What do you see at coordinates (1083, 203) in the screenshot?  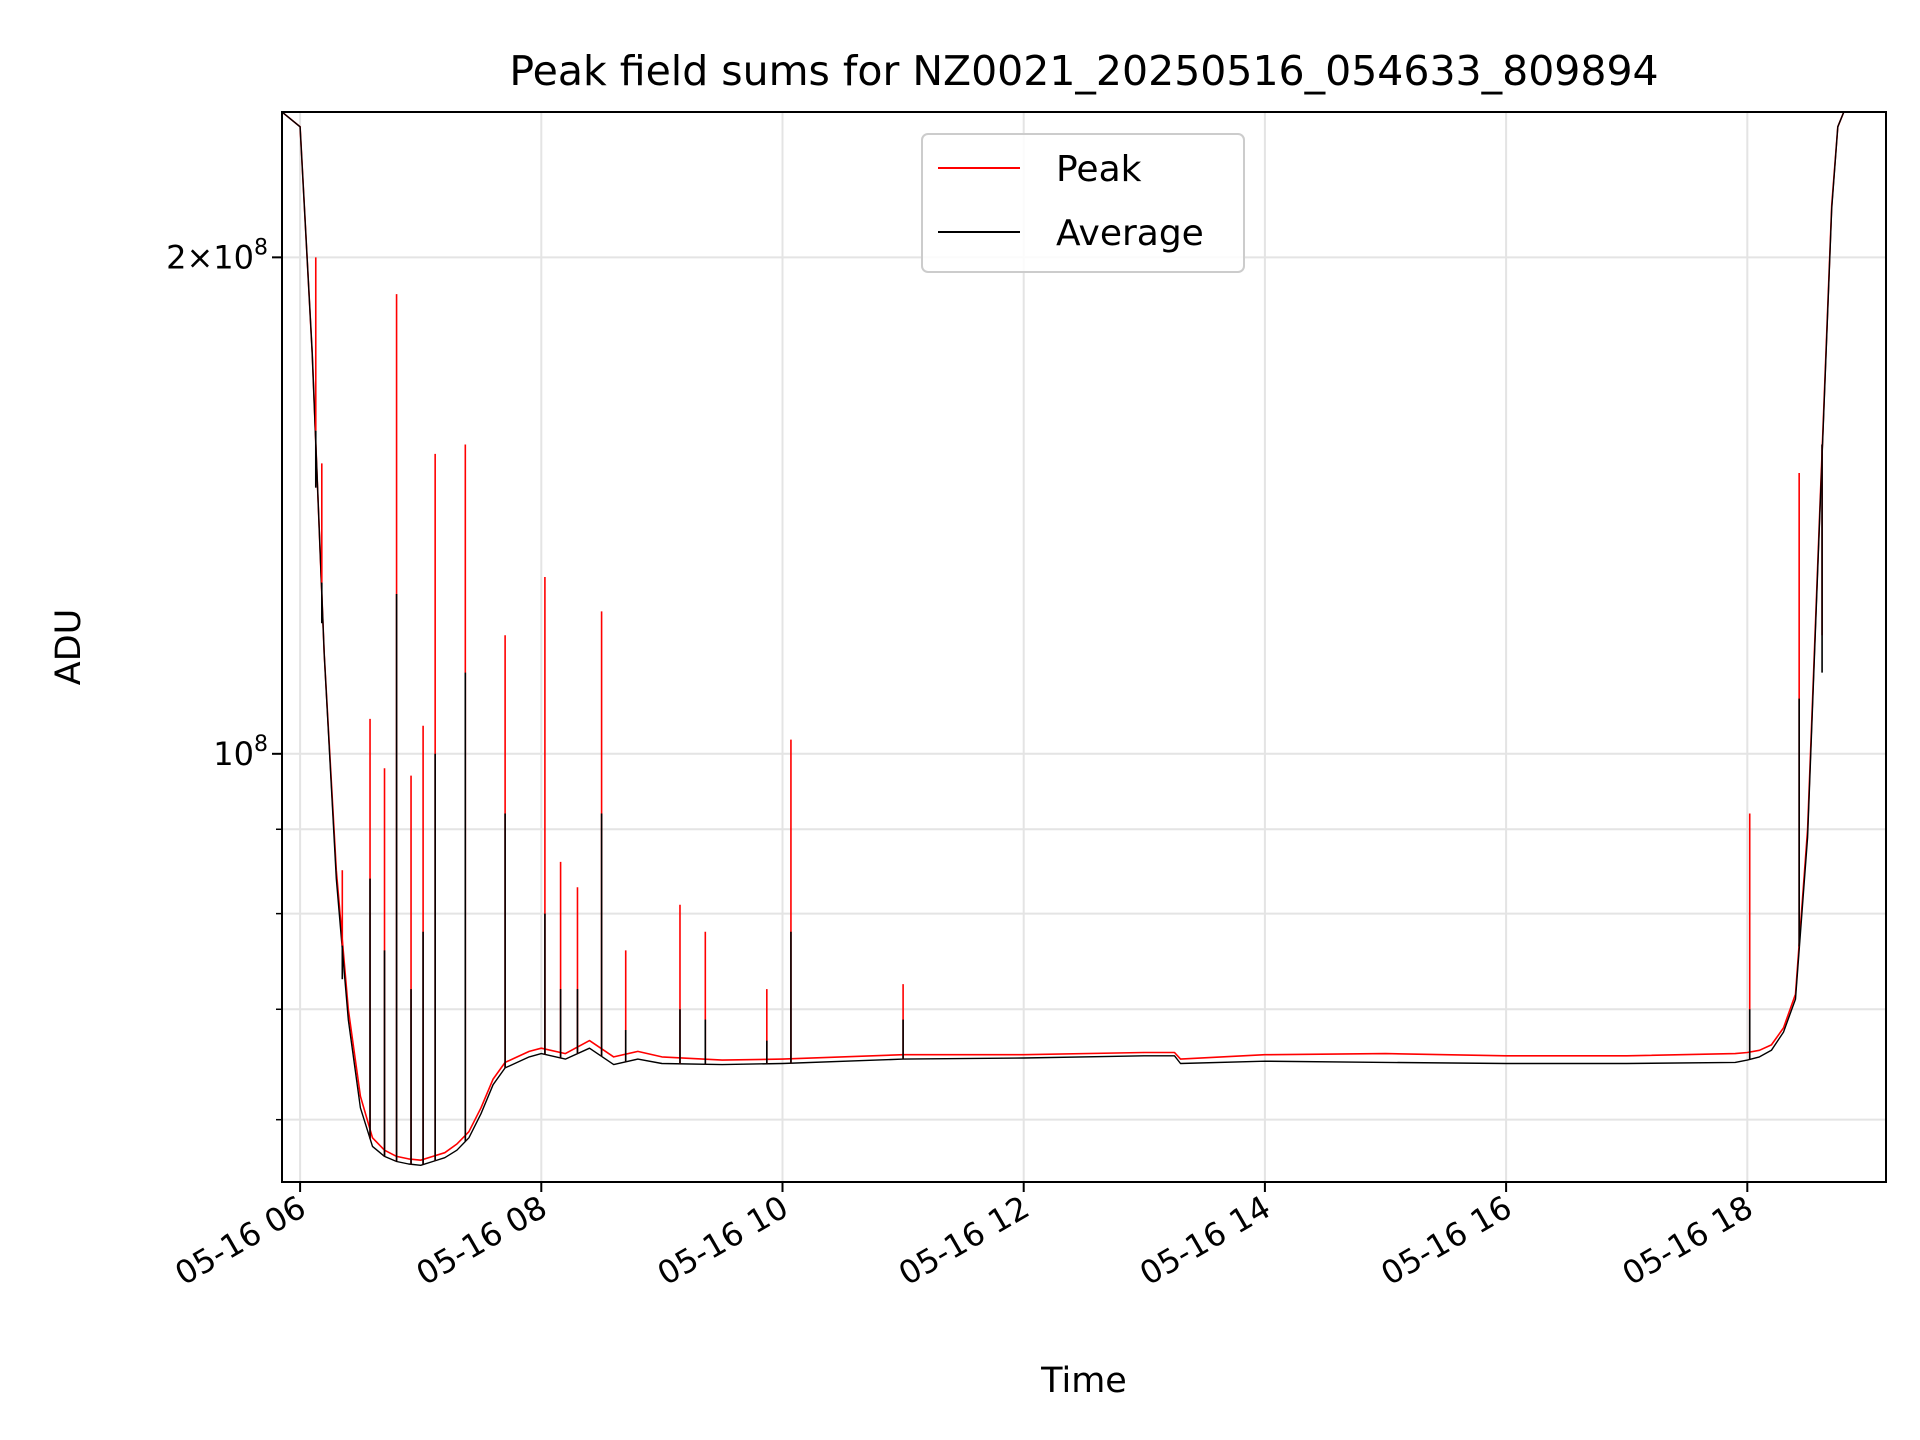 I see `legend: Peak Average` at bounding box center [1083, 203].